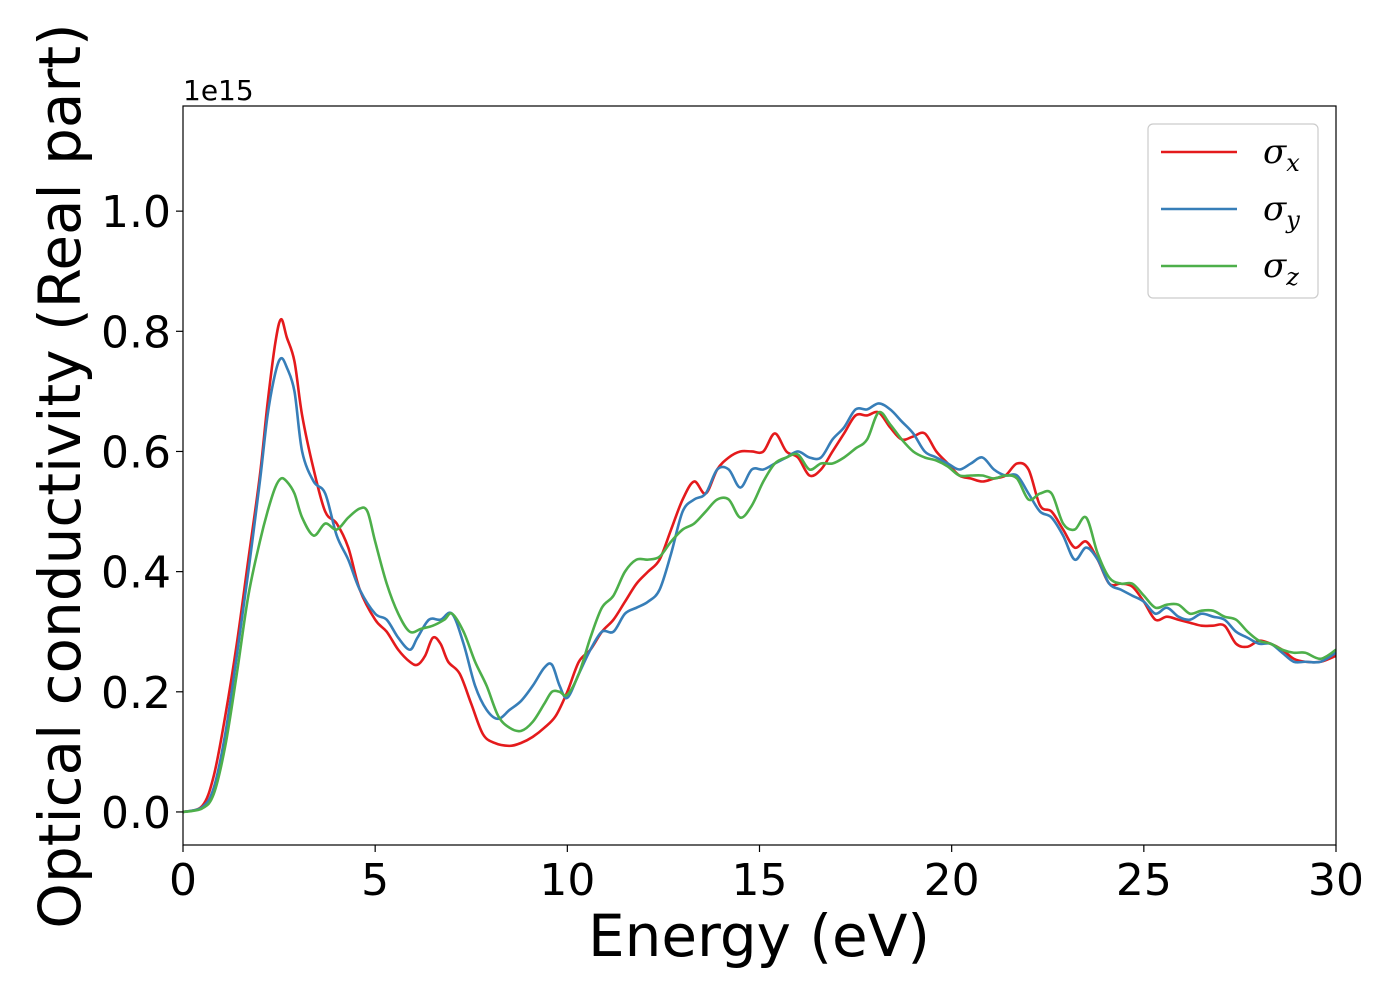  I want to click on x-tick-label: 20, so click(952, 880).